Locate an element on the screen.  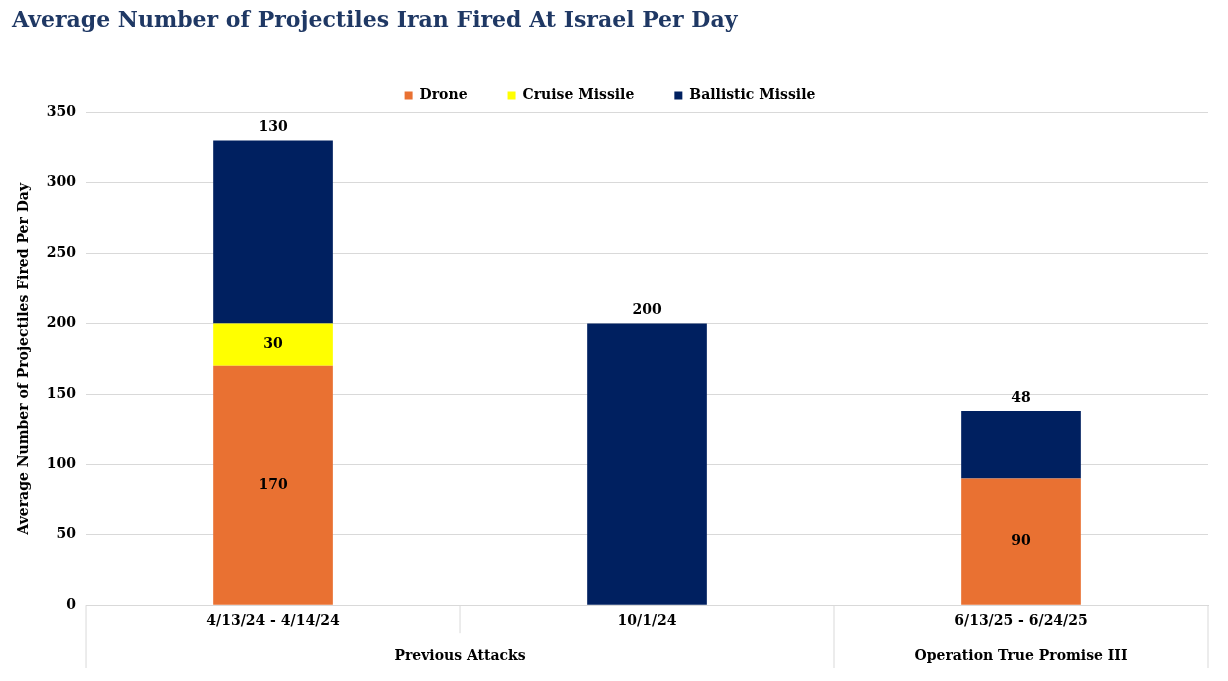
text: Previous Attacks is located at coordinates (460, 654).